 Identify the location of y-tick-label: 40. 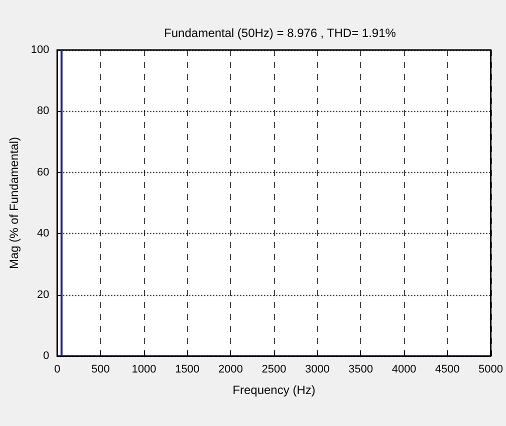
(43, 234).